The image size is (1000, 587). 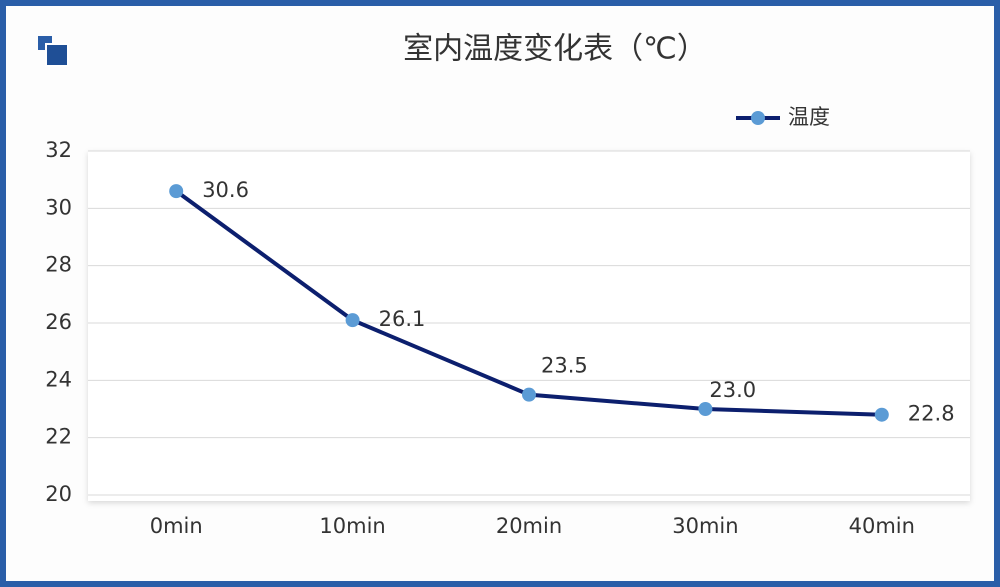 What do you see at coordinates (57, 55) in the screenshot?
I see `icon` at bounding box center [57, 55].